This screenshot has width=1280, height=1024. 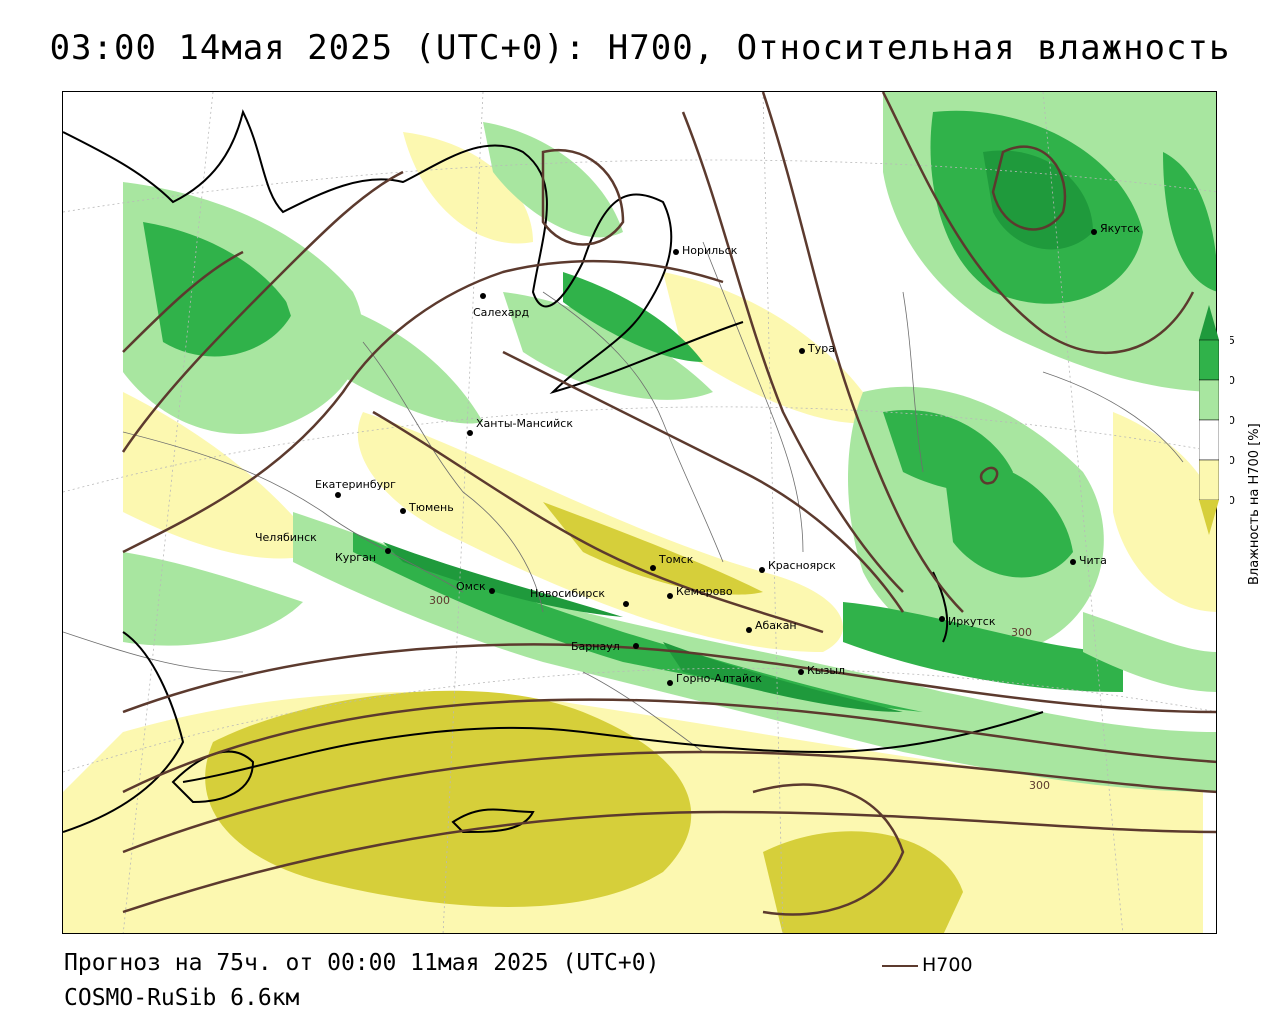 I want to click on city-label: Челябинск, so click(x=286, y=537).